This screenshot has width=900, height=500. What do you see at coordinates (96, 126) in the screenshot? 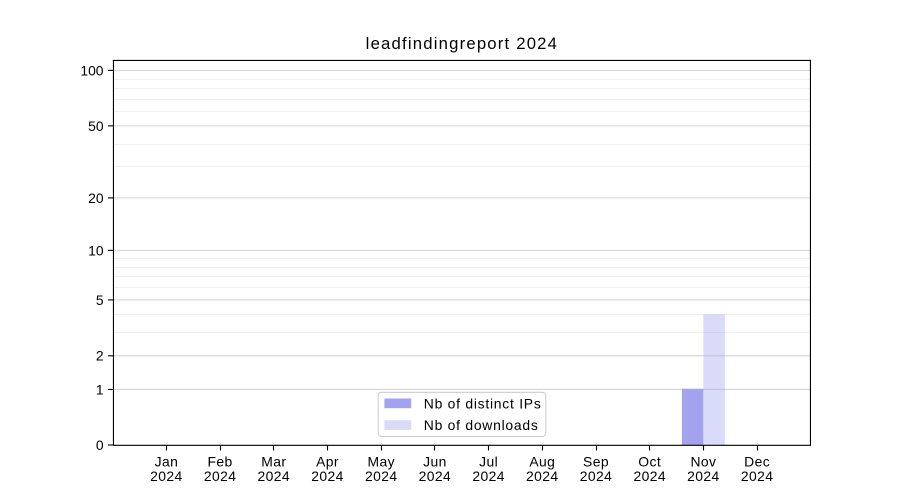
I see `svg-text: 50` at bounding box center [96, 126].